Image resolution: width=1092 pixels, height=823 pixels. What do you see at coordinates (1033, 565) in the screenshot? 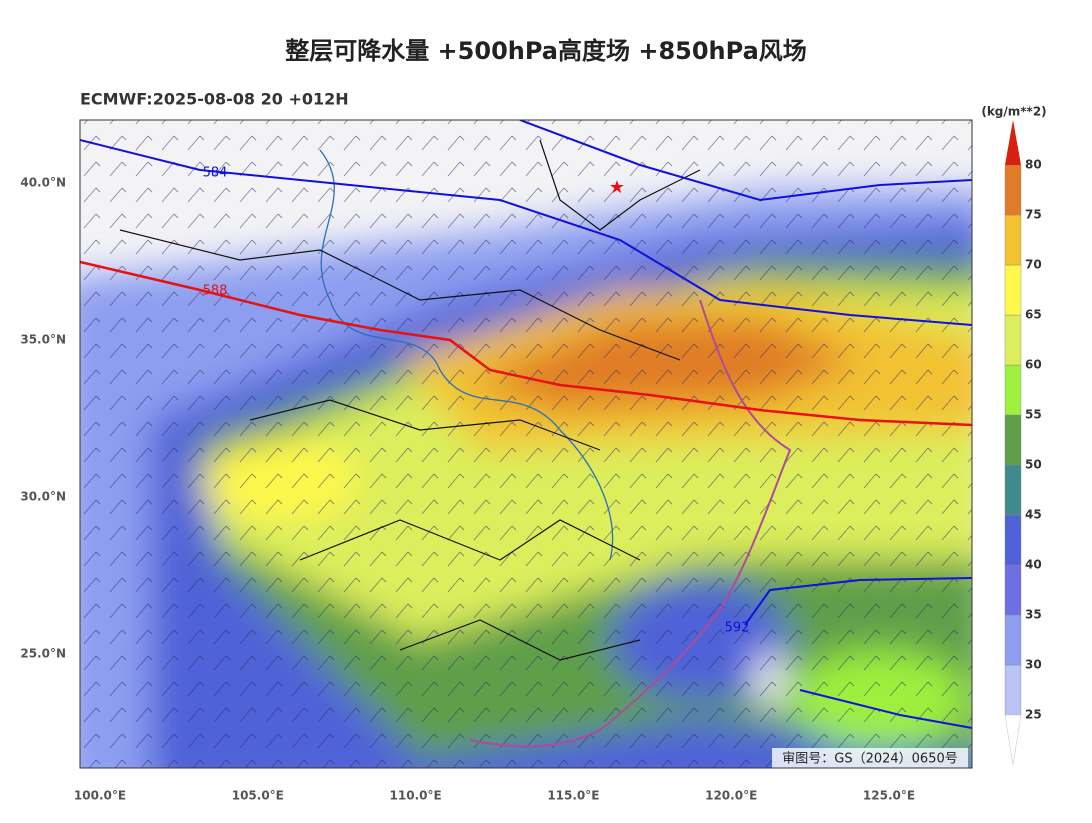
I see `colorbar-tick-label: 40` at bounding box center [1033, 565].